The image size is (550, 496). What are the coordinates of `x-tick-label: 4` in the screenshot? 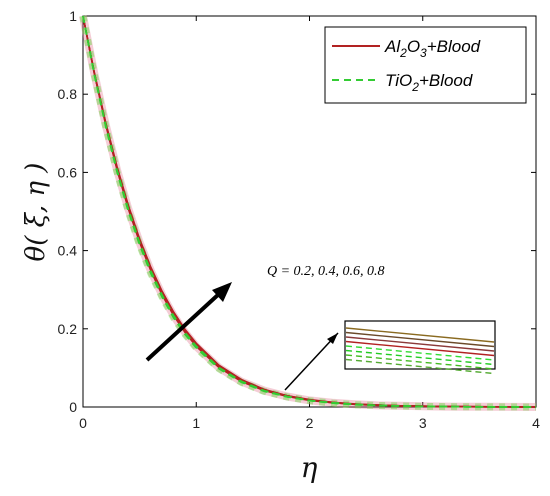 It's located at (536, 423).